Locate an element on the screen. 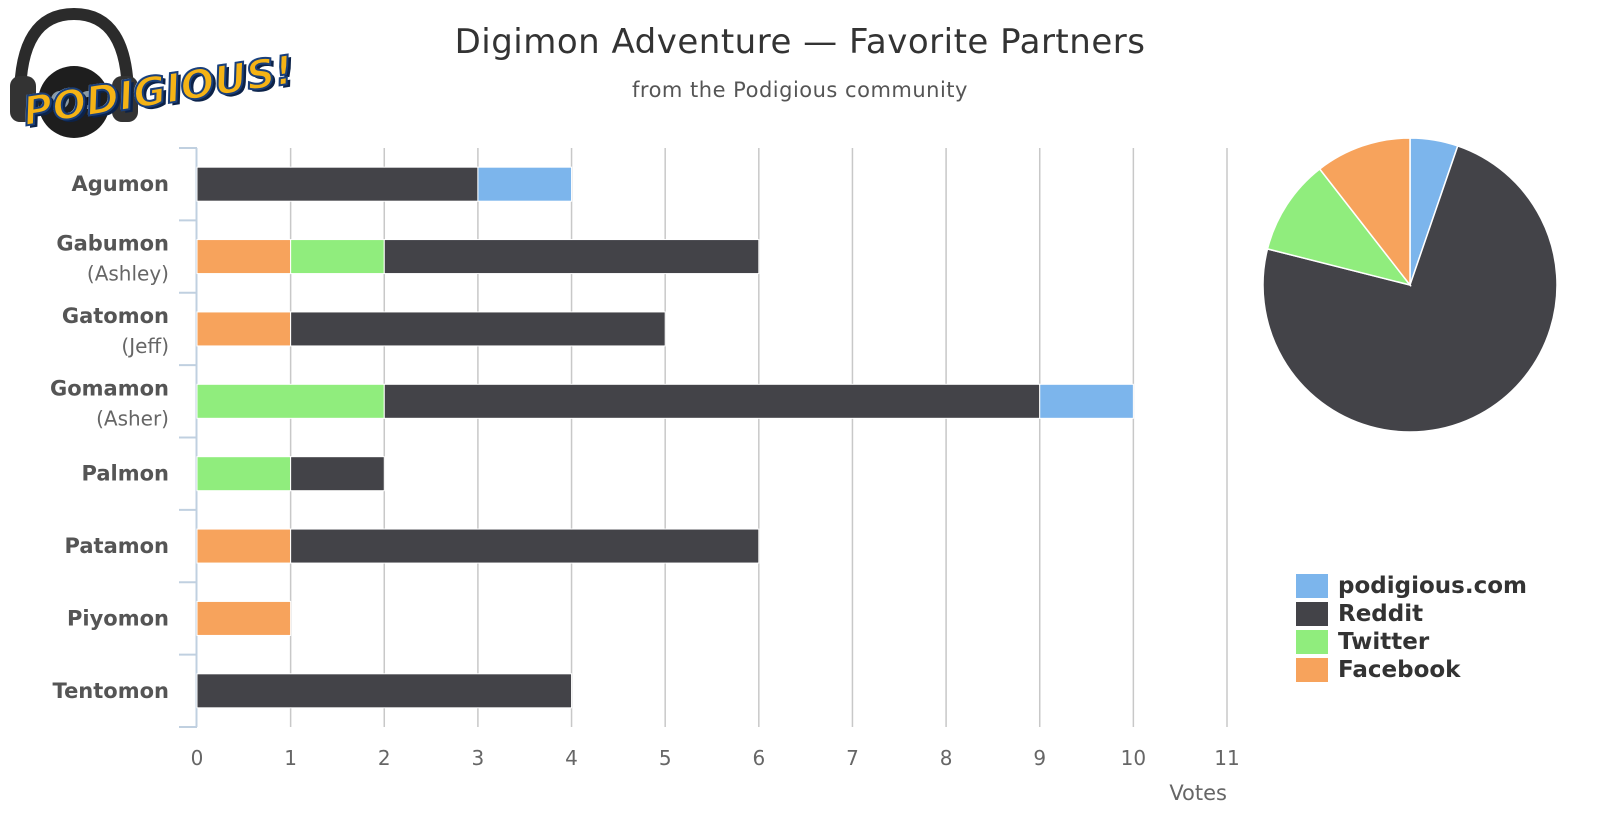  chart-legend: podigious.com Reddit Twitter Facebook is located at coordinates (1411, 628).